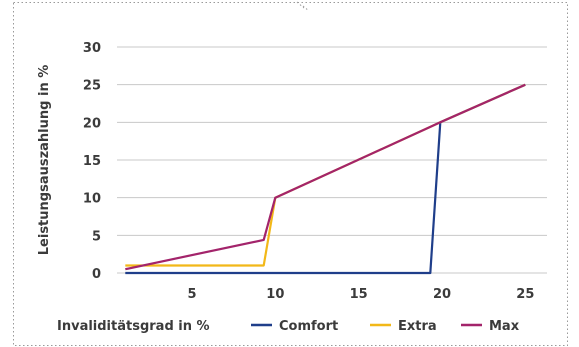 The image size is (579, 347). I want to click on x-tick-labels: 5 10 15 20 25, so click(360, 294).